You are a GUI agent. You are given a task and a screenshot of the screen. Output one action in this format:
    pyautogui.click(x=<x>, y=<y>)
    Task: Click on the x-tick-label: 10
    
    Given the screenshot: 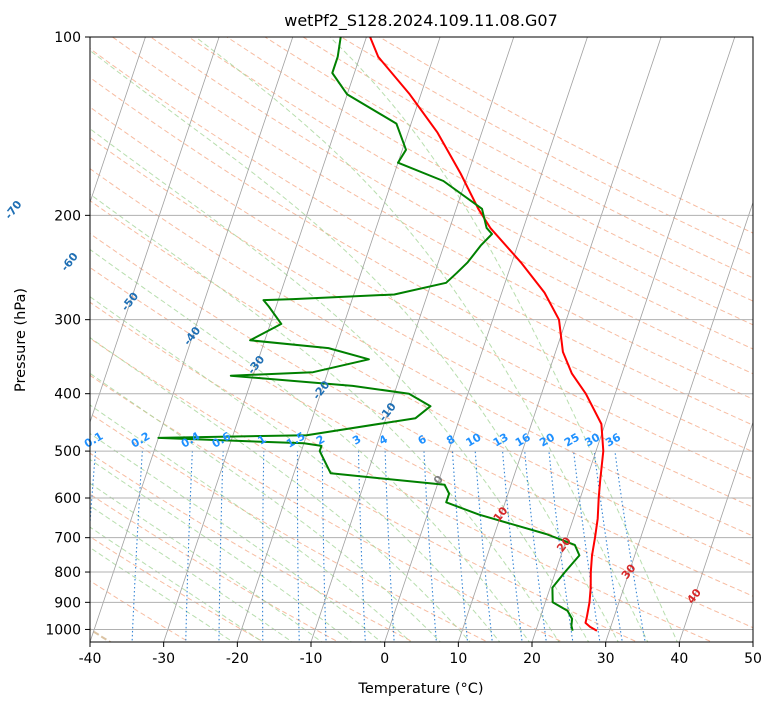 What is the action you would take?
    pyautogui.click(x=458, y=659)
    